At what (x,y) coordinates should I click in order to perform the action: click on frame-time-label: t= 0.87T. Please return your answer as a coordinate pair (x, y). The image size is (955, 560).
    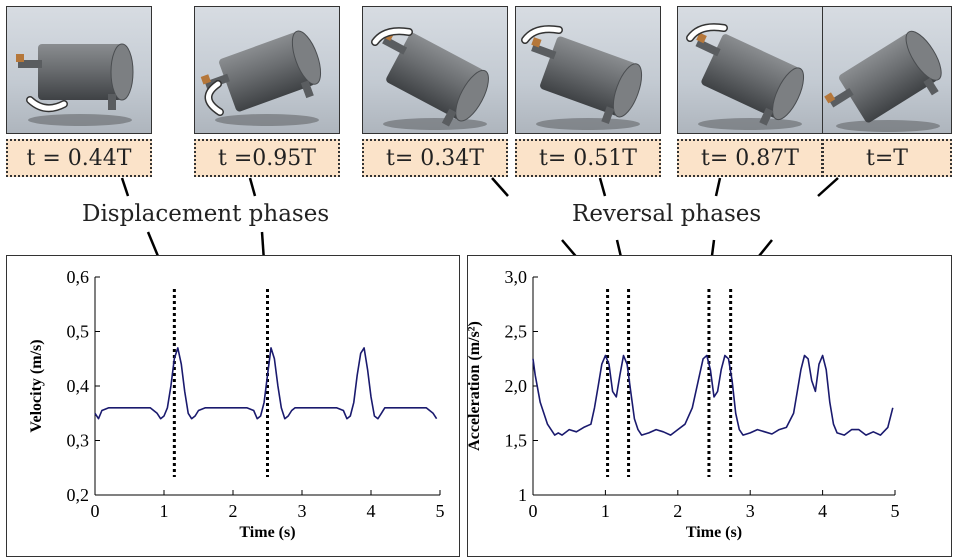
    Looking at the image, I should click on (750, 158).